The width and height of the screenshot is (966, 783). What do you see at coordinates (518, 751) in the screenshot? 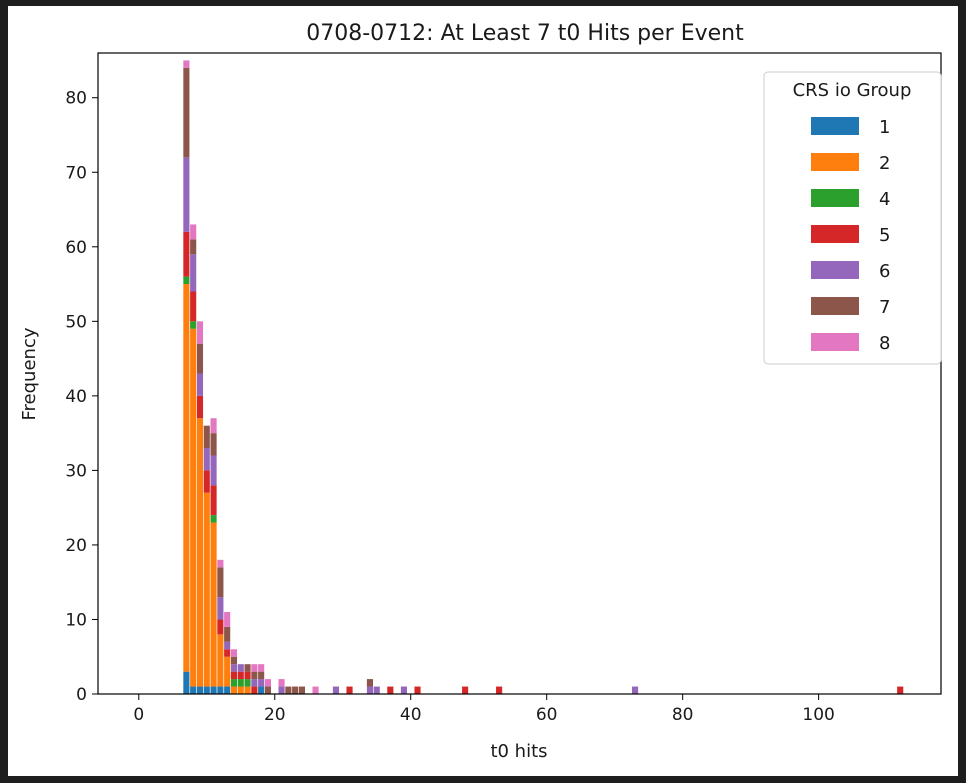
I see `x-axis-label: t0 hits` at bounding box center [518, 751].